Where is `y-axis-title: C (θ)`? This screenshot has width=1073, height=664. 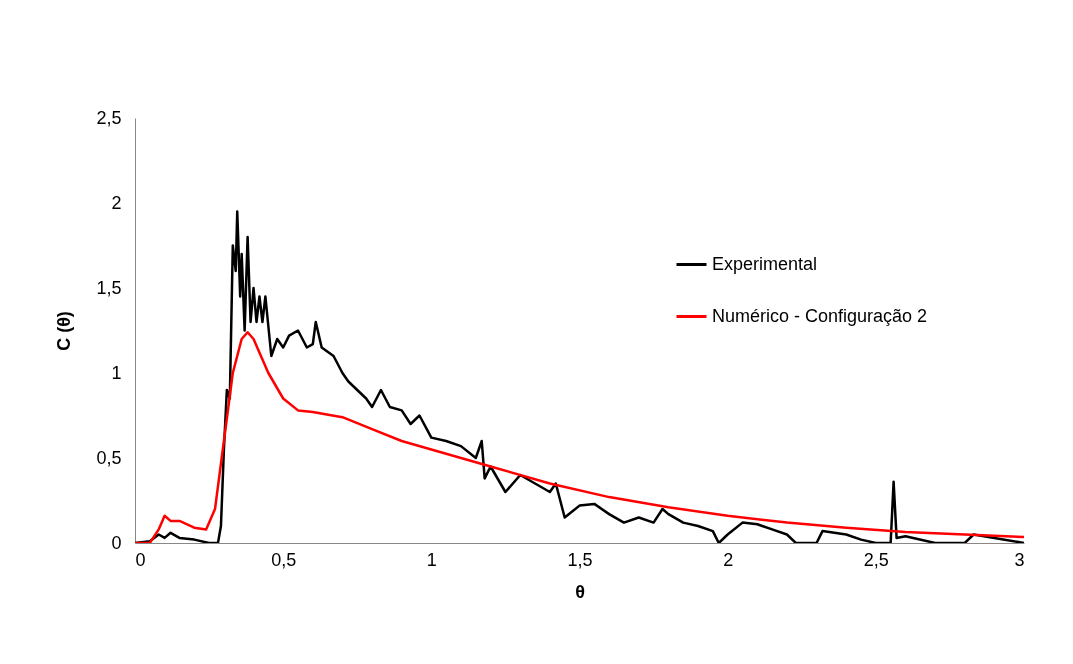 y-axis-title: C (θ) is located at coordinates (64, 331).